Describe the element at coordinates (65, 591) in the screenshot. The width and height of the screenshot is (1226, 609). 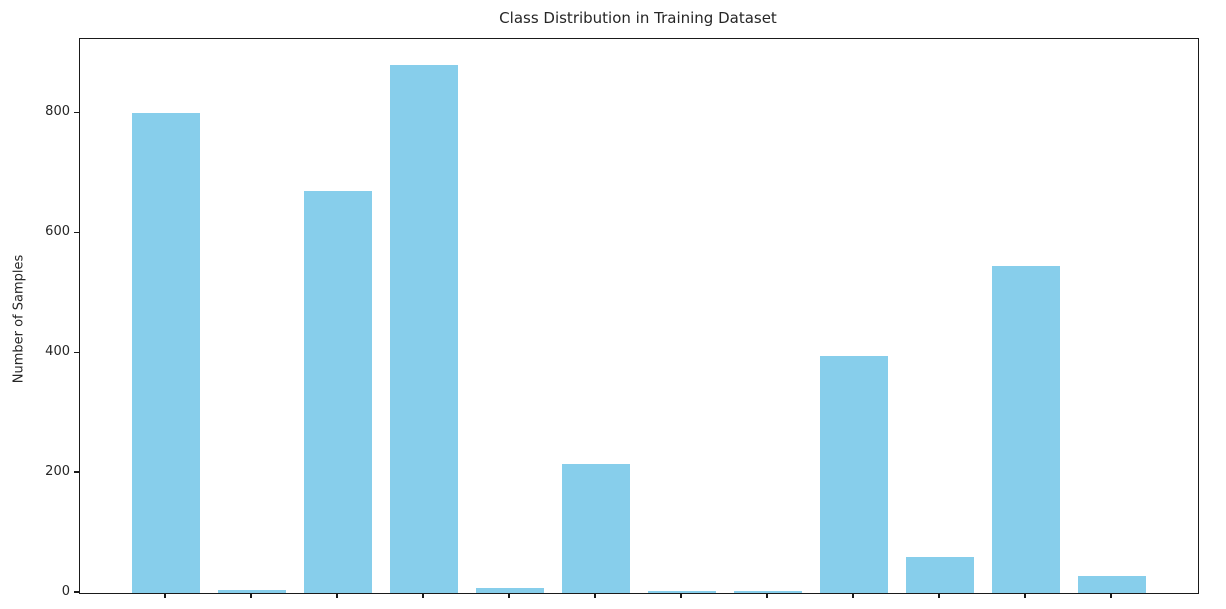
I see `y-tick-label: 0` at that location.